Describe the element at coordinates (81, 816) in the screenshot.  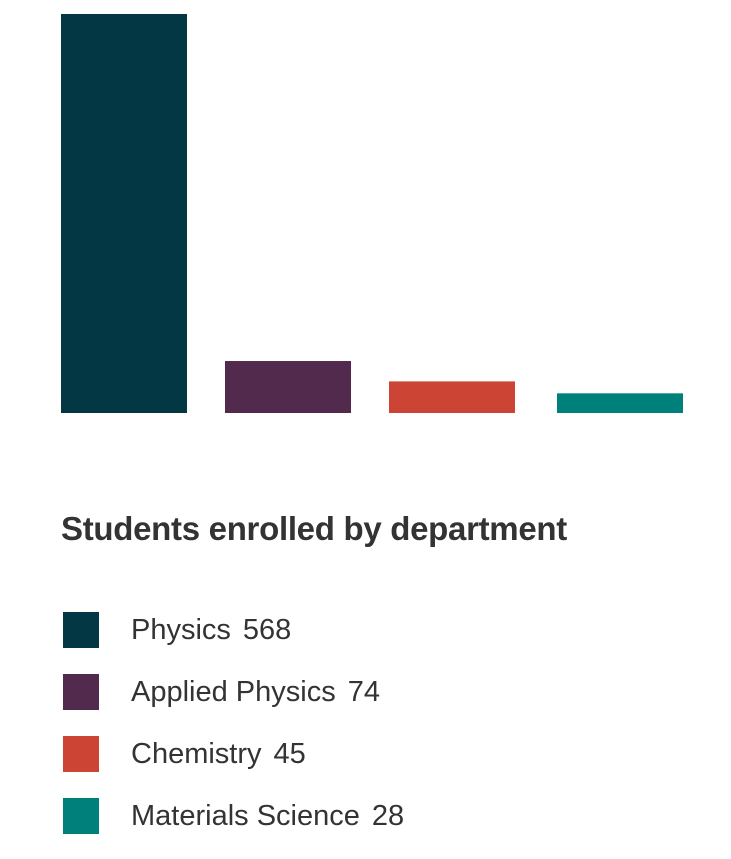
I see `legend-swatch-materials-science` at that location.